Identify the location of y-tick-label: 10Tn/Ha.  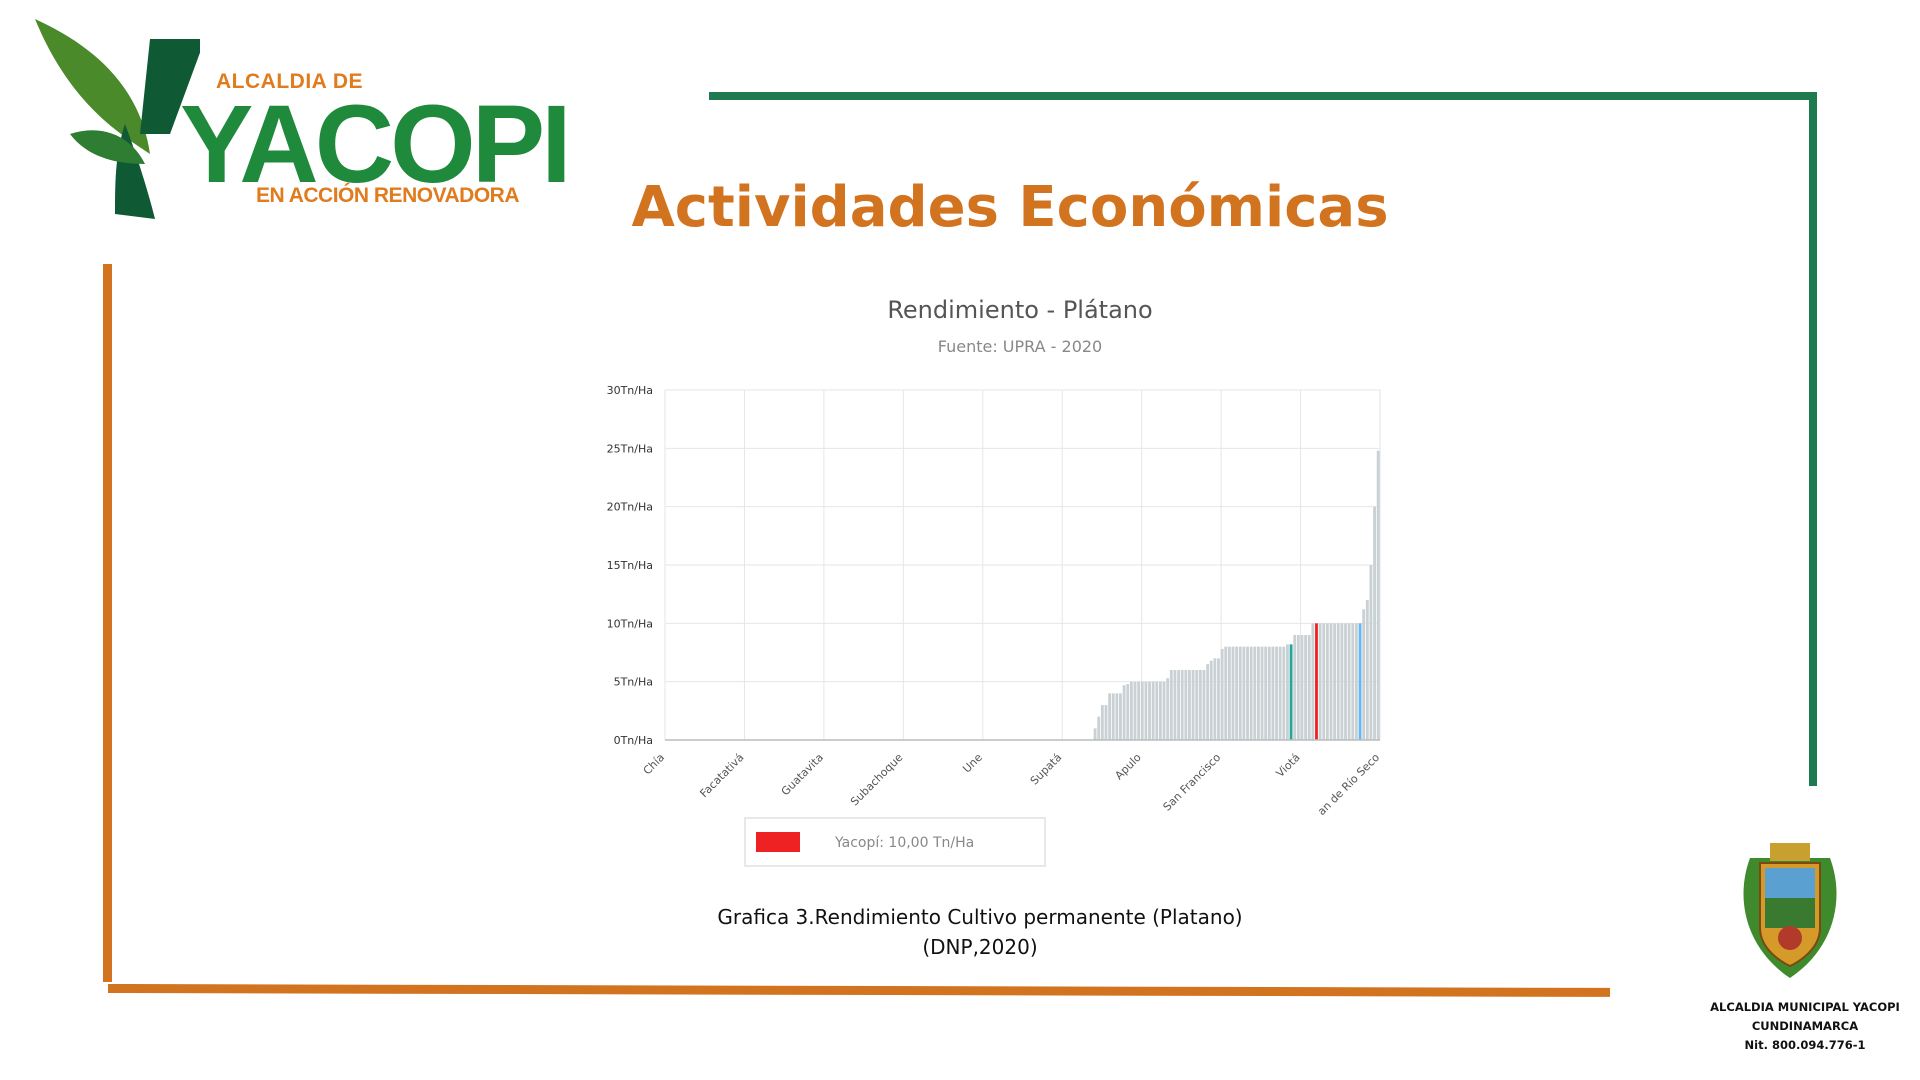
(630, 623).